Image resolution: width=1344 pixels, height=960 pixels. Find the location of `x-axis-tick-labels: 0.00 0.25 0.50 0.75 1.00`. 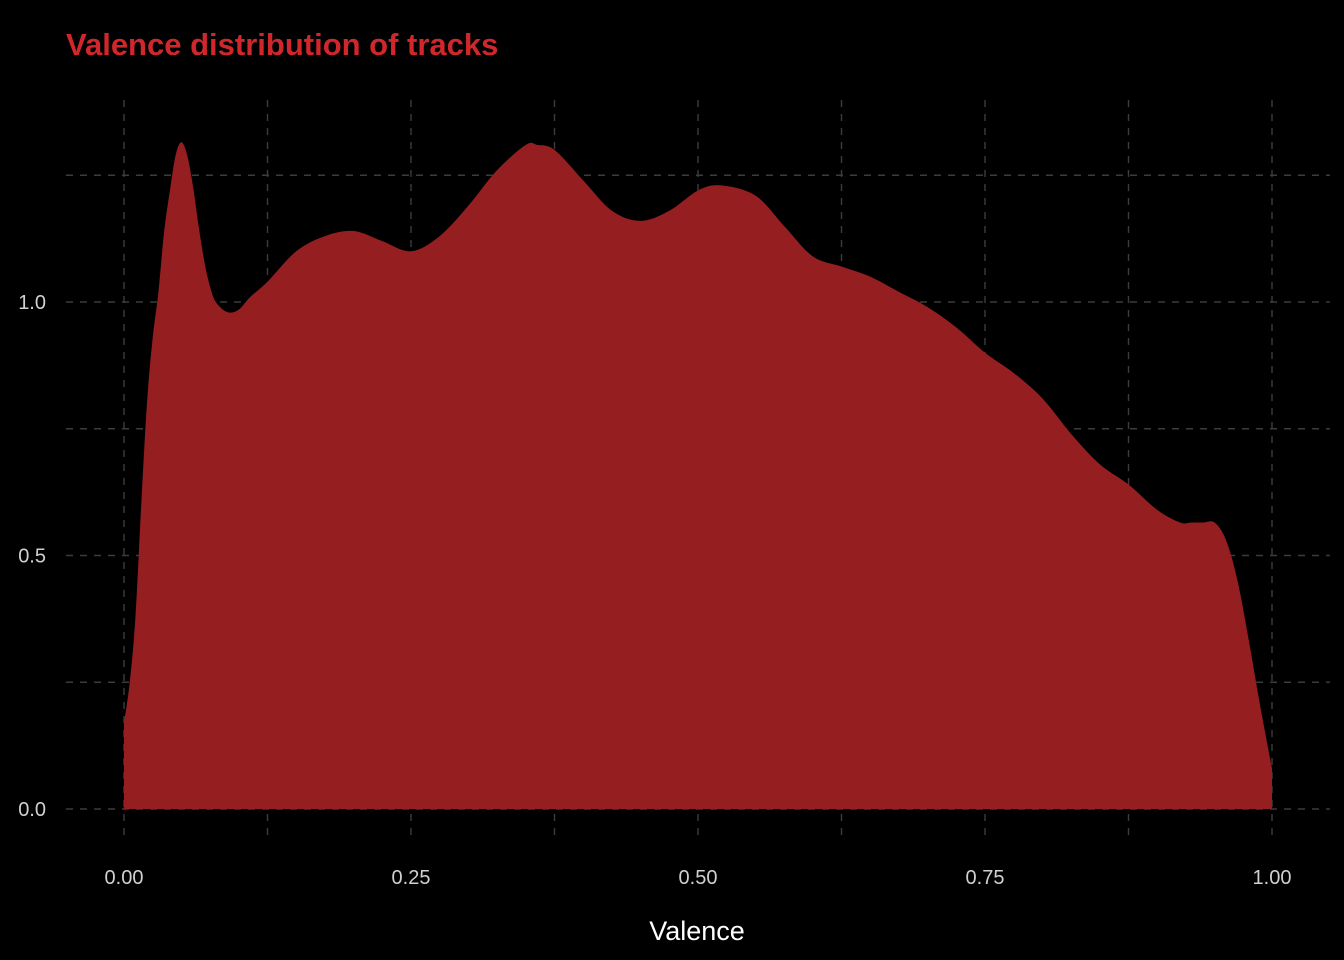

x-axis-tick-labels: 0.00 0.25 0.50 0.75 1.00 is located at coordinates (698, 878).